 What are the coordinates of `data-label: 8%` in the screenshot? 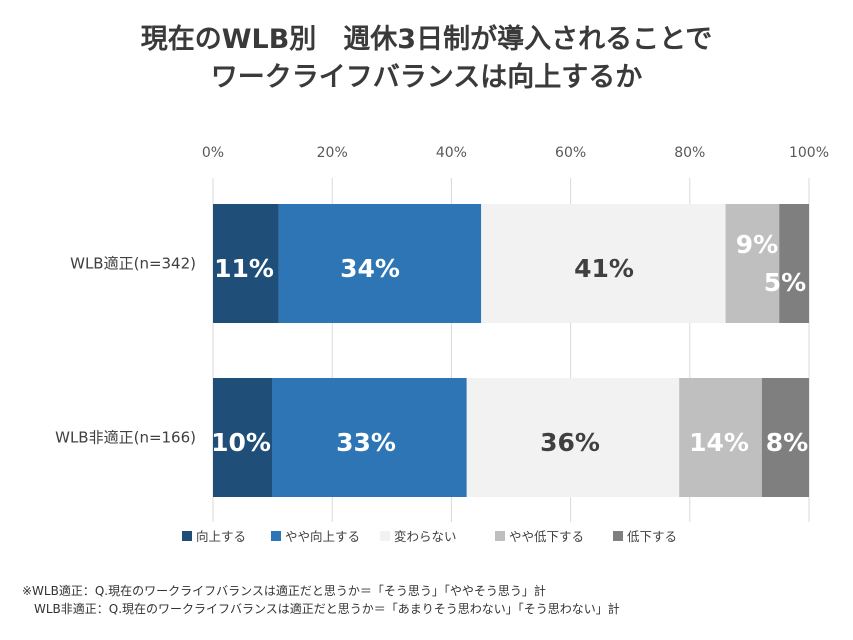 It's located at (787, 442).